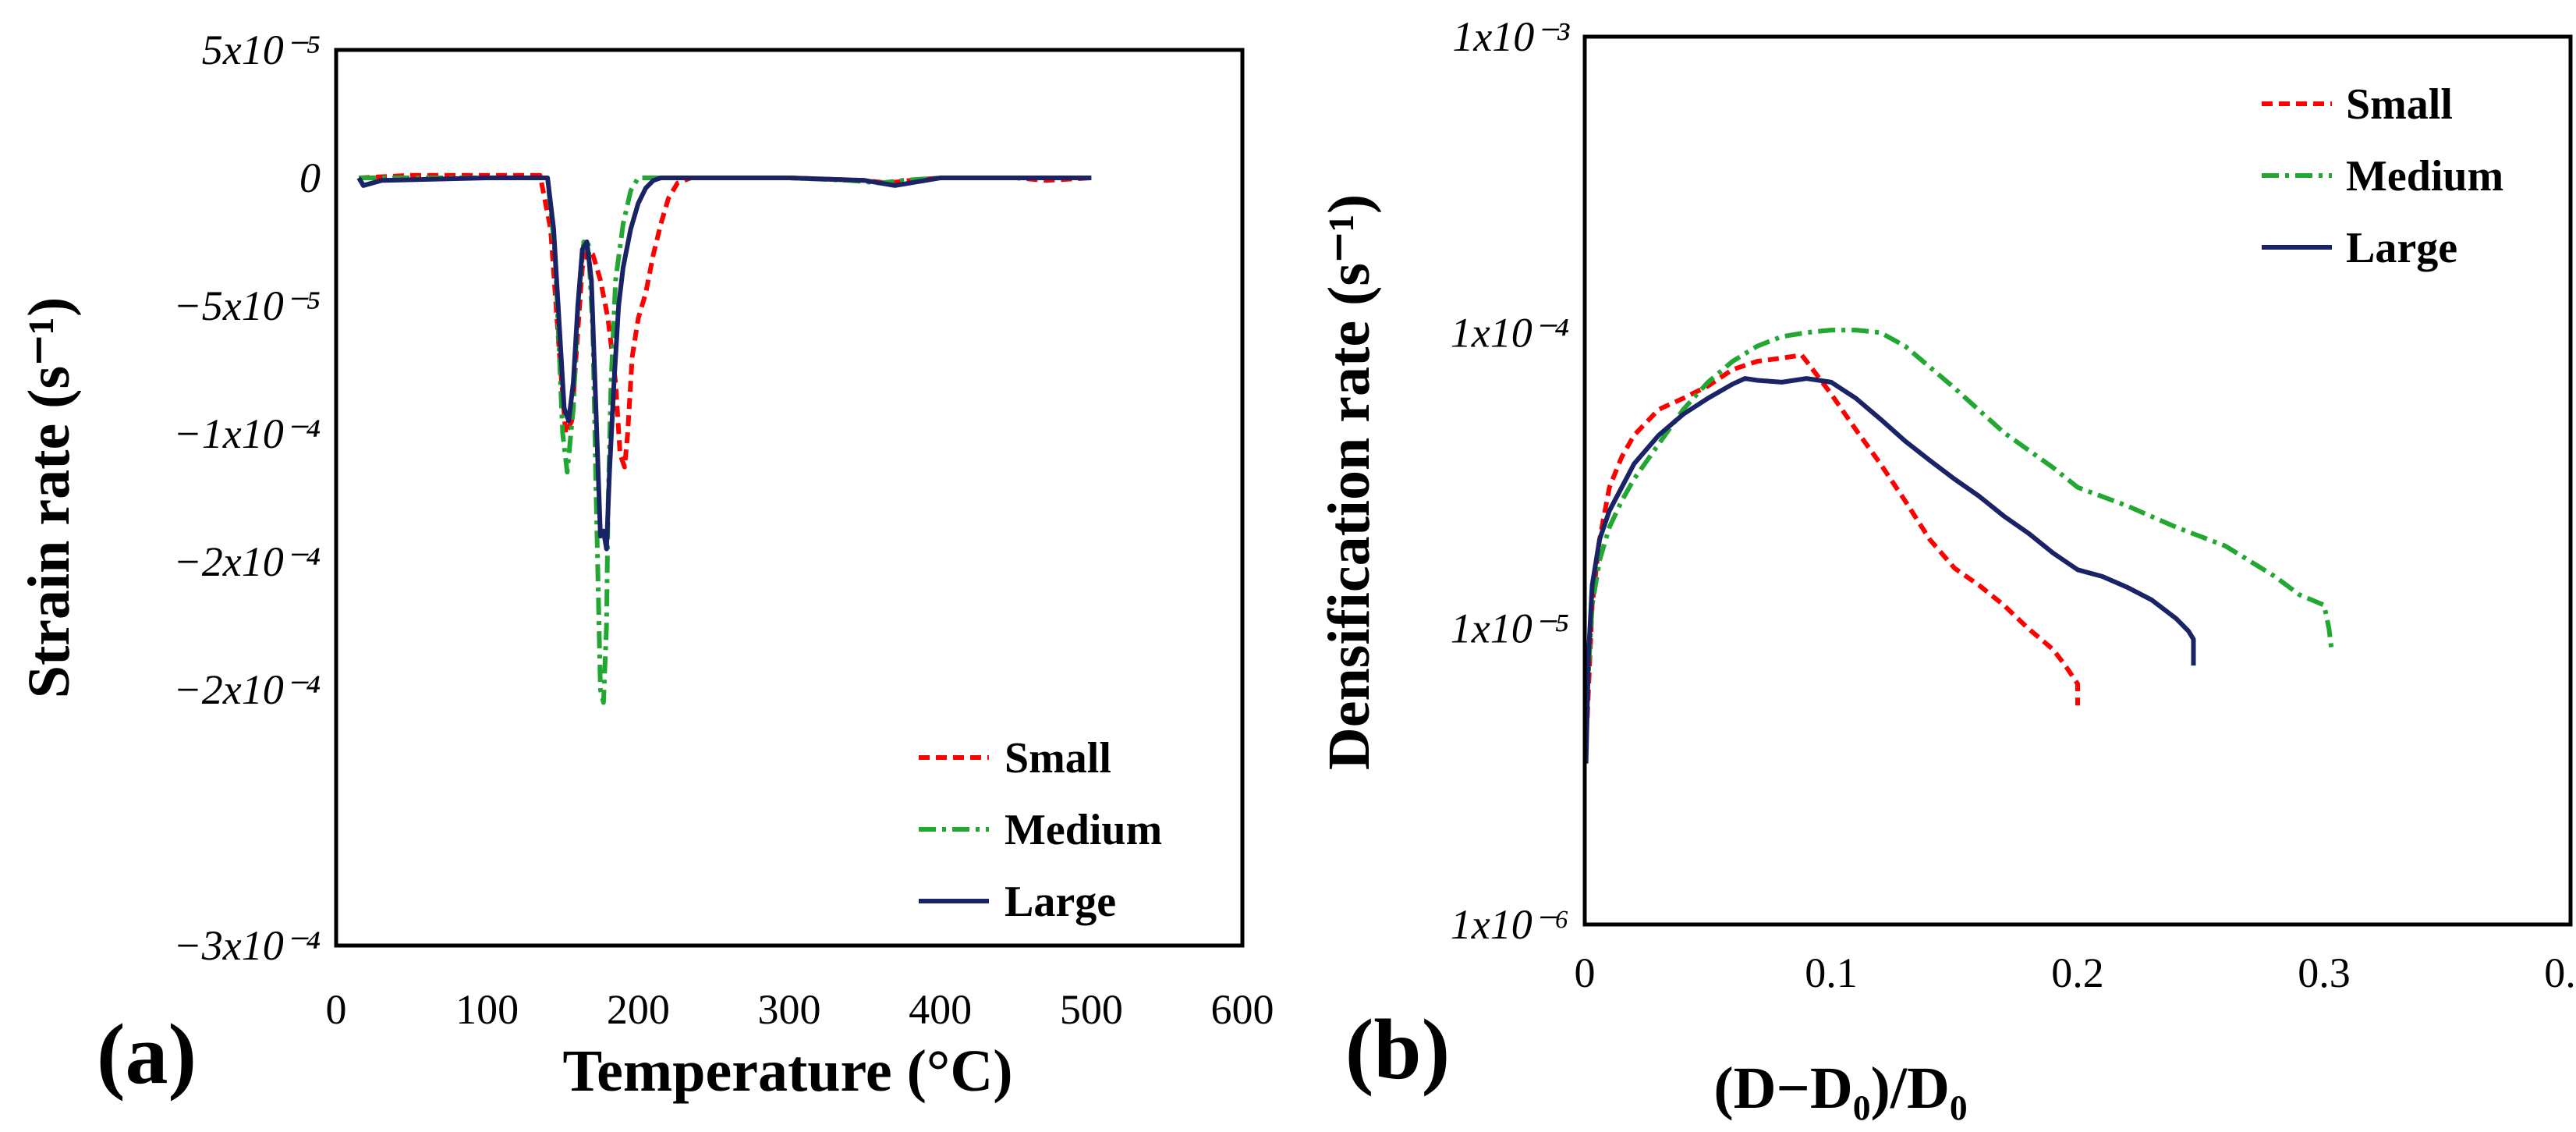 Image resolution: width=2576 pixels, height=1132 pixels. I want to click on panel-a-series-large, so click(724, 364).